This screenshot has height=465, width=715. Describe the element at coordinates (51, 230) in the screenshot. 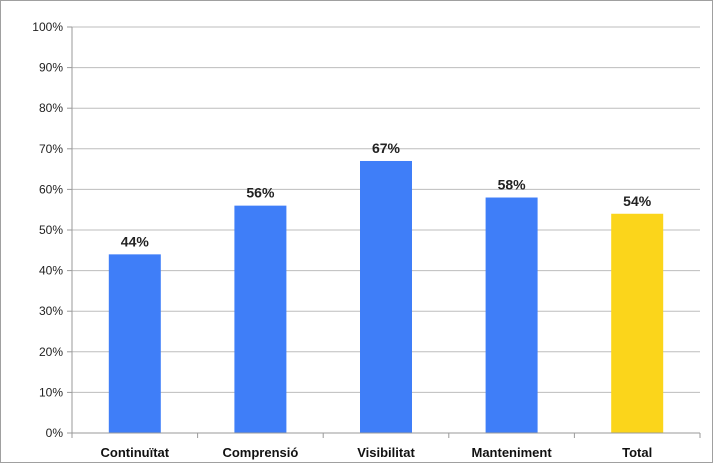

I see `y-tick-label: 50%` at that location.